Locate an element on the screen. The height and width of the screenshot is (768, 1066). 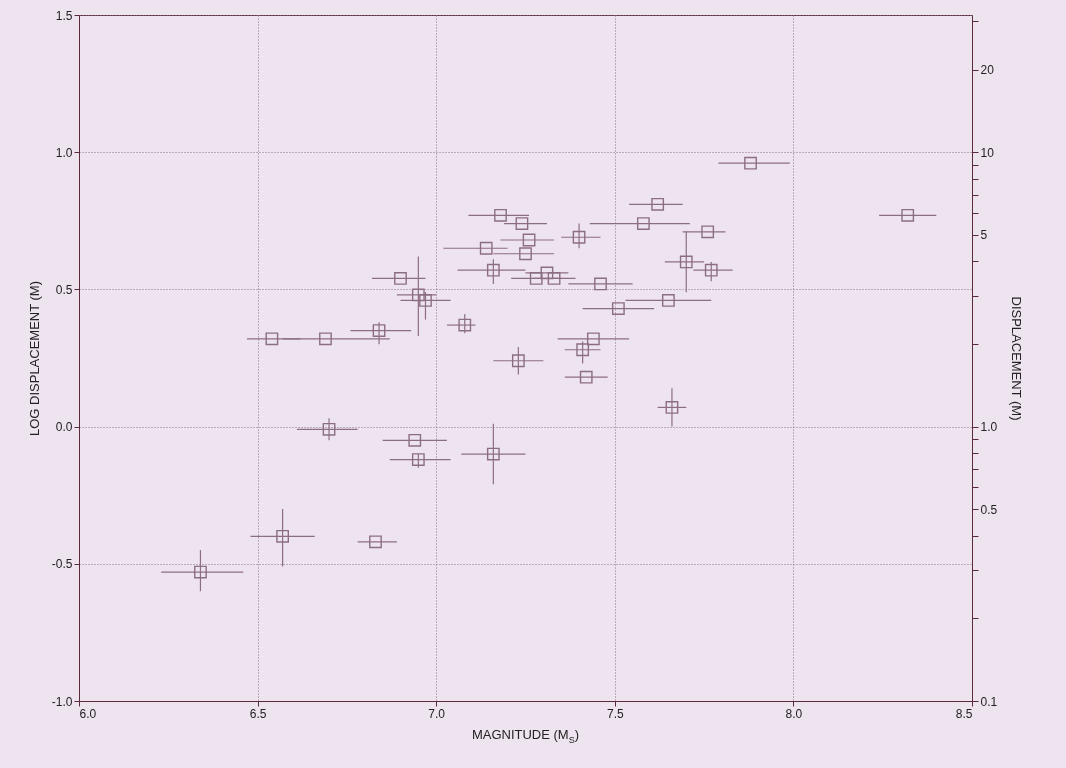
y-tick-label: -0.5 is located at coordinates (62, 564).